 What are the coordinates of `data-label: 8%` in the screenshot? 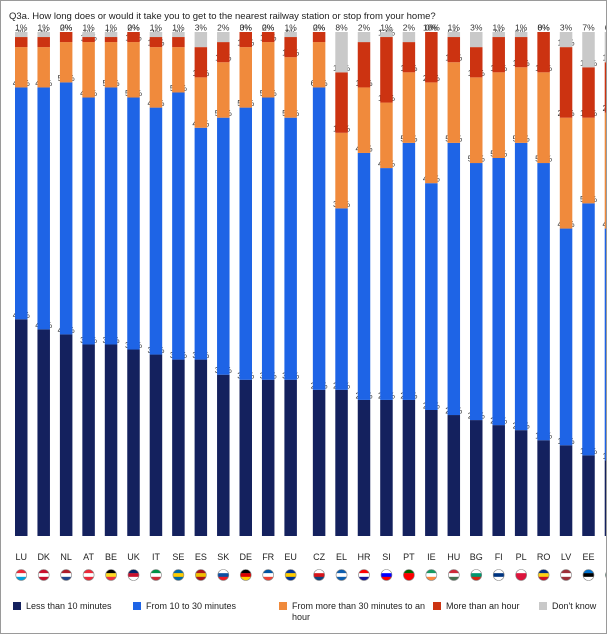 It's located at (543, 28).